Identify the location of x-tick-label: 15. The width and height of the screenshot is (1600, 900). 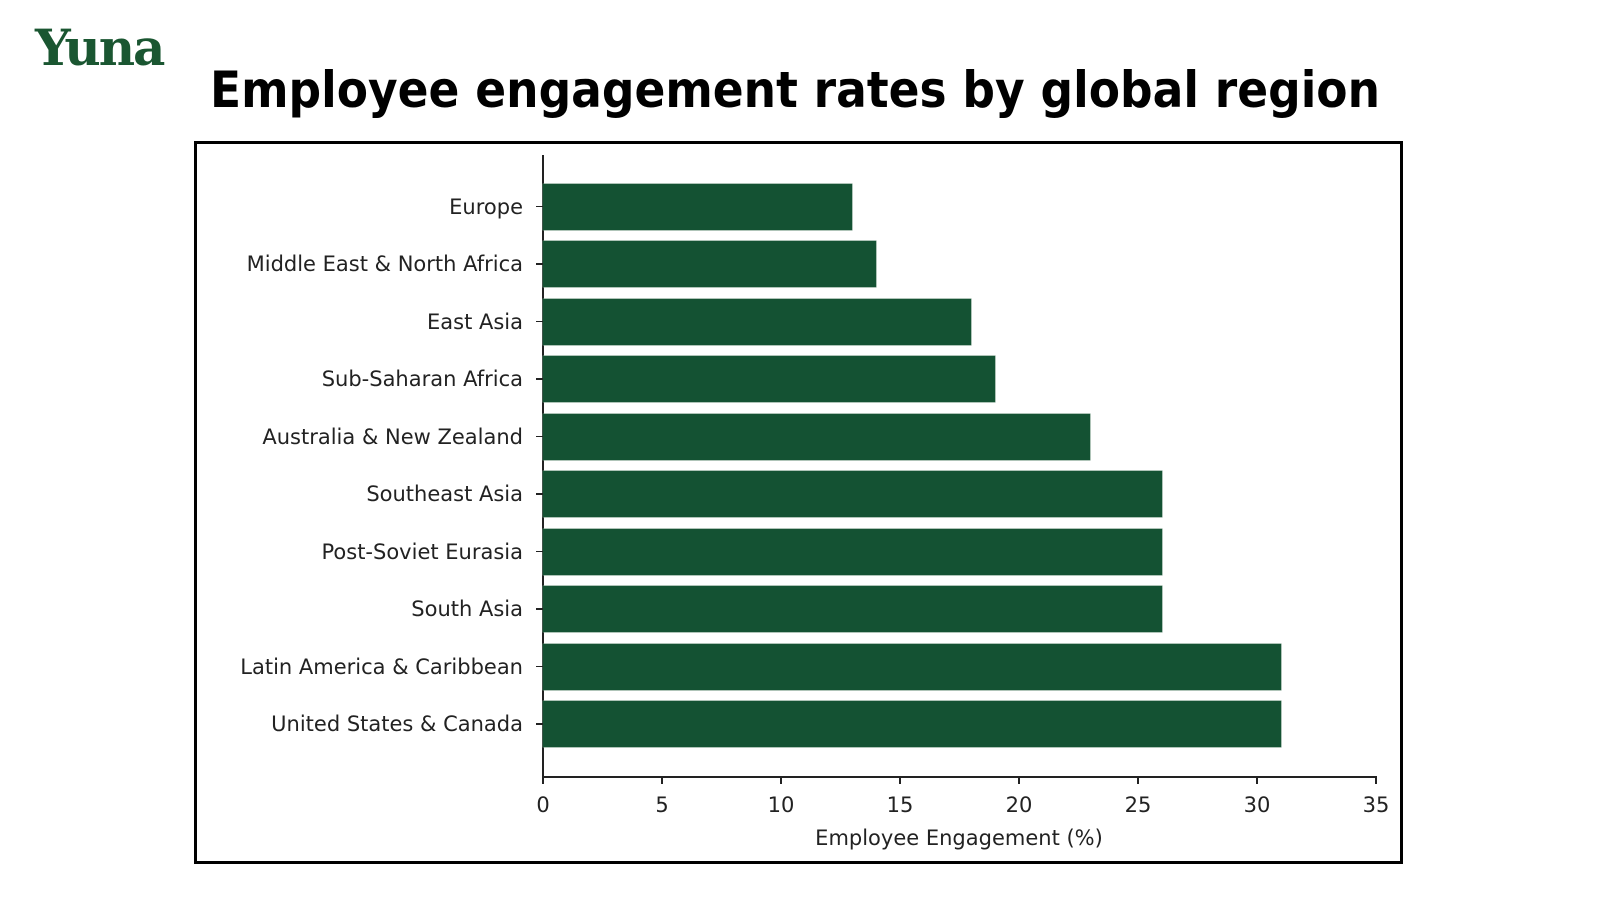
(900, 805).